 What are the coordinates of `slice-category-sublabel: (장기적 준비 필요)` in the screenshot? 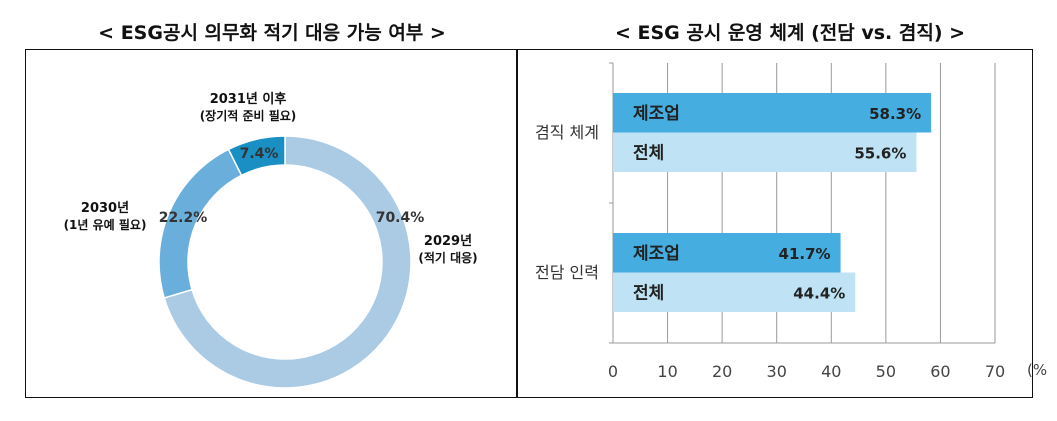 It's located at (248, 115).